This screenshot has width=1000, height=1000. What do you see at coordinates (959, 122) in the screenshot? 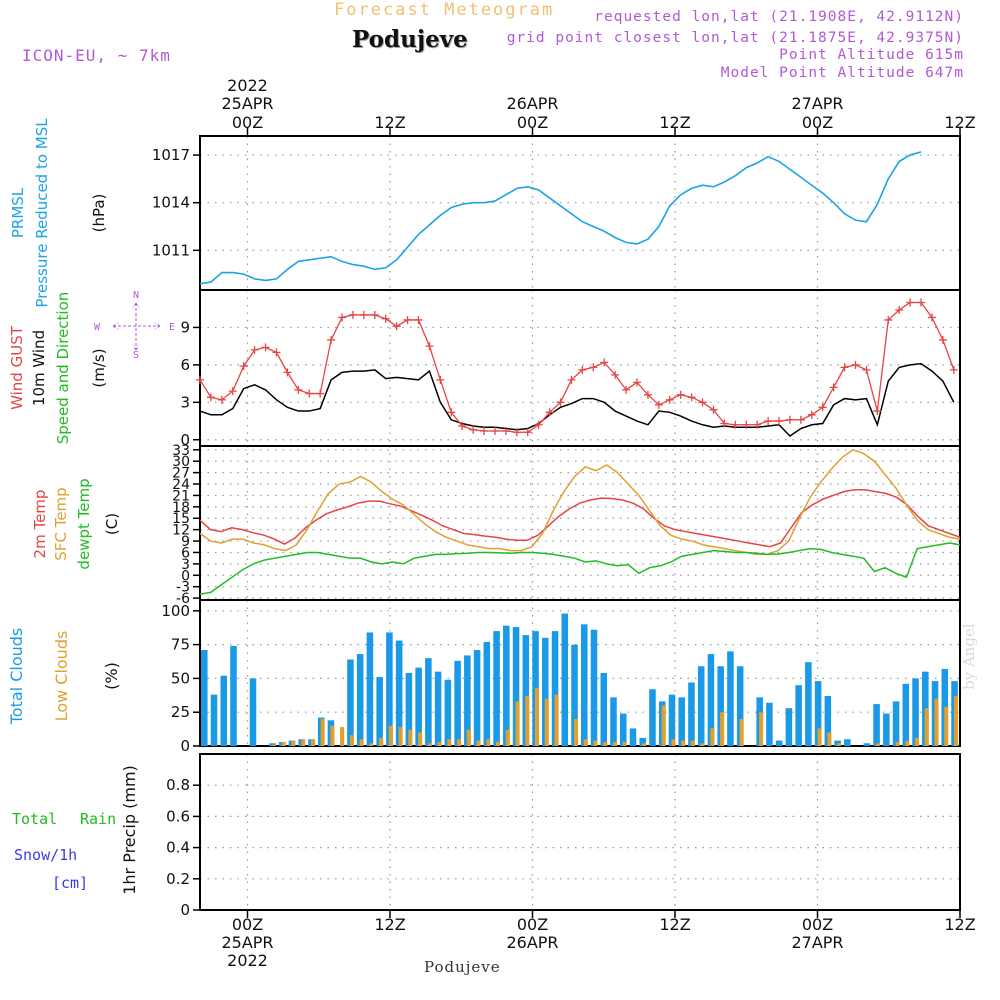
I see `top-axis-hour-label: 12Z` at bounding box center [959, 122].